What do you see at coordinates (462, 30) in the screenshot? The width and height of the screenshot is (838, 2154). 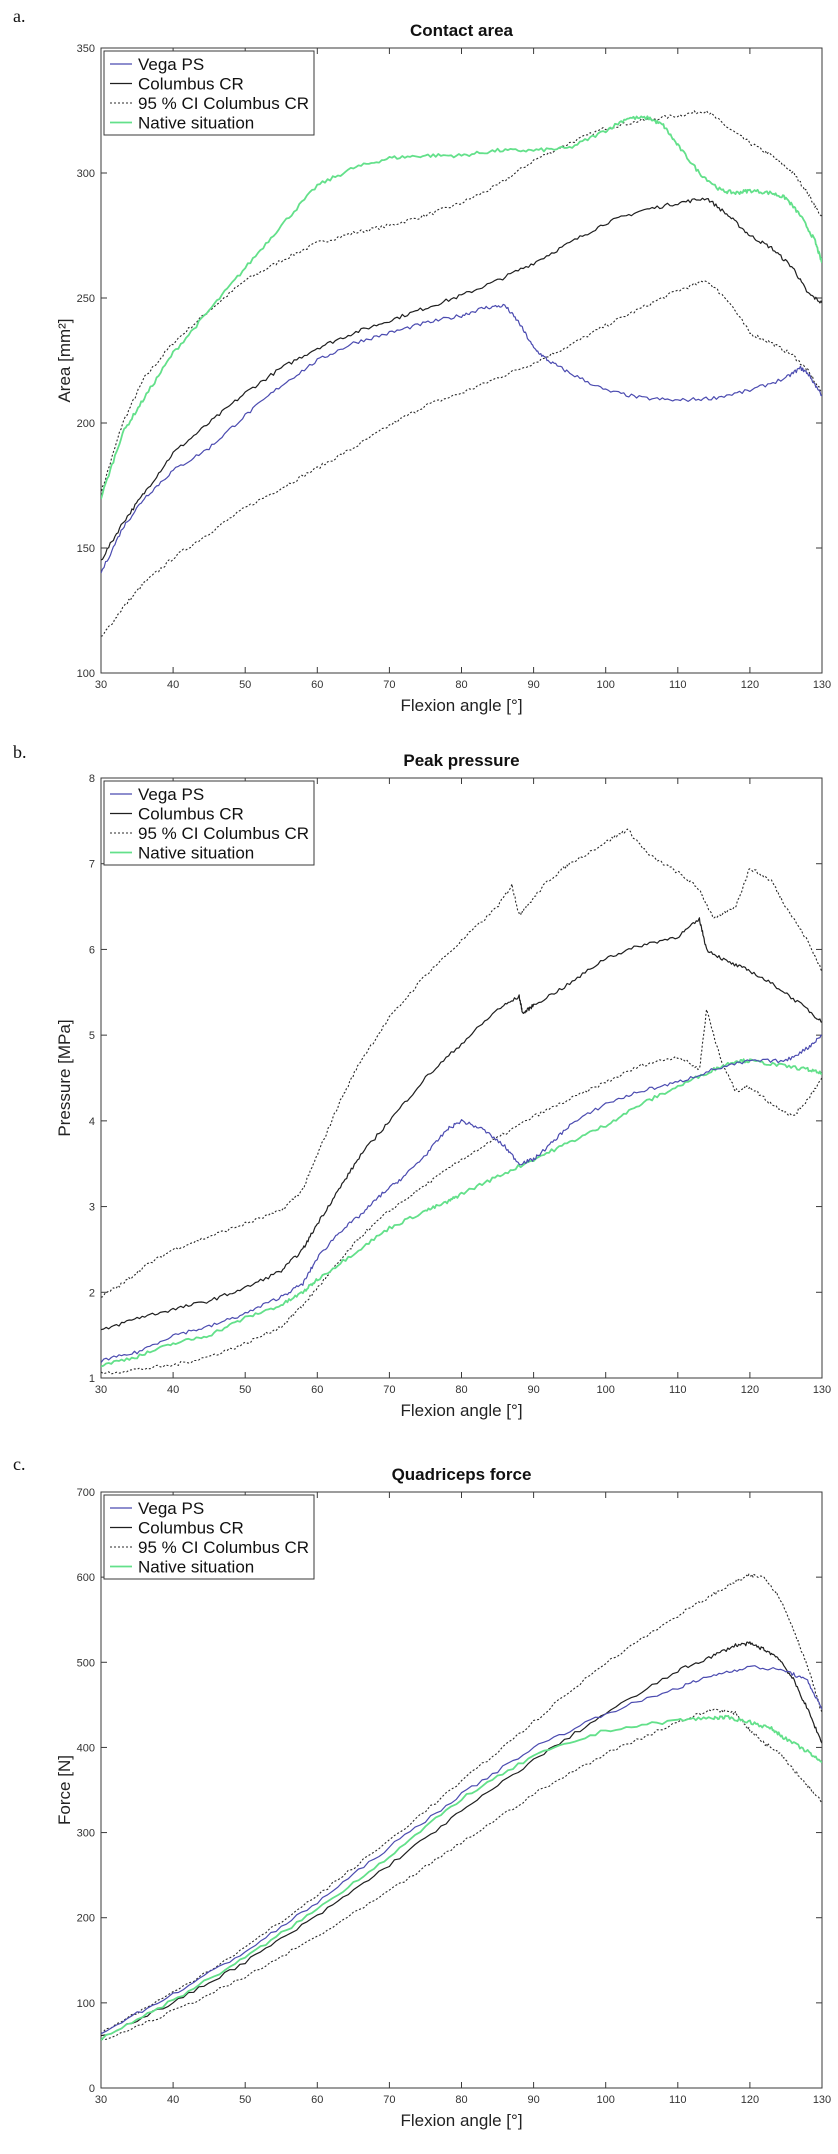 I see `chart-title: Contact area` at bounding box center [462, 30].